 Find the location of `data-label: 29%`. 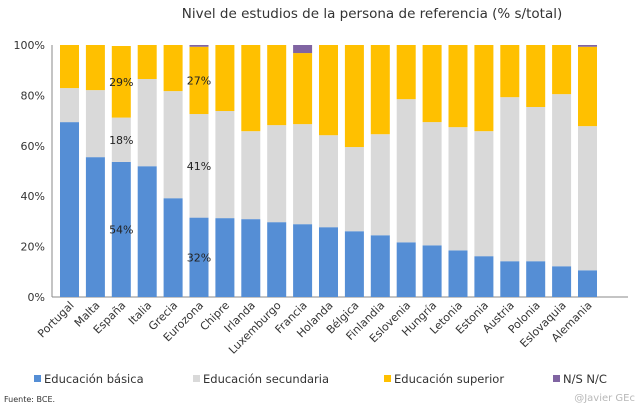

data-label: 29% is located at coordinates (121, 82).